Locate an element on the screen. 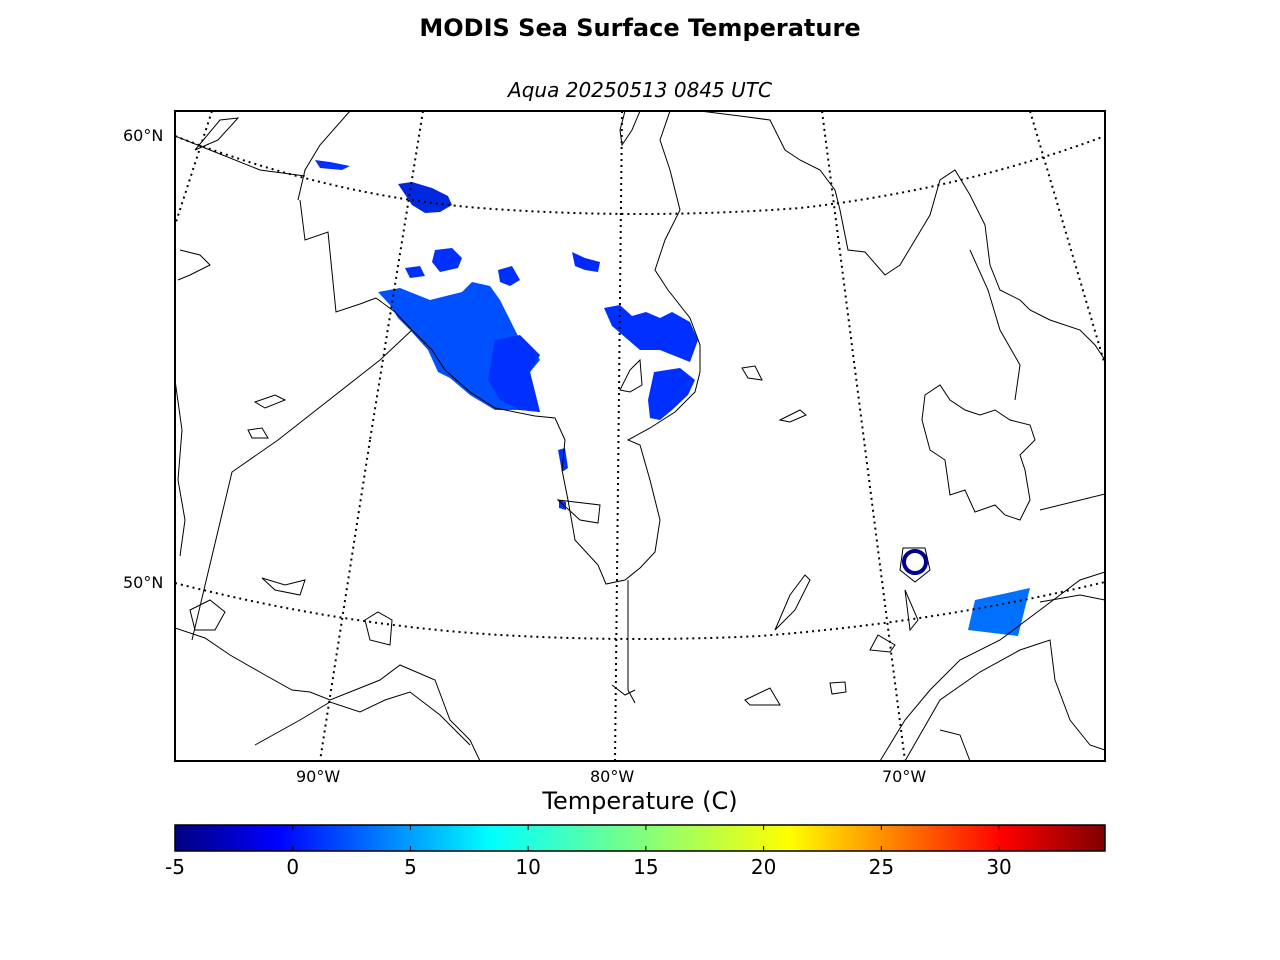 Image resolution: width=1280 pixels, height=960 pixels. akimiski-island is located at coordinates (631, 375).